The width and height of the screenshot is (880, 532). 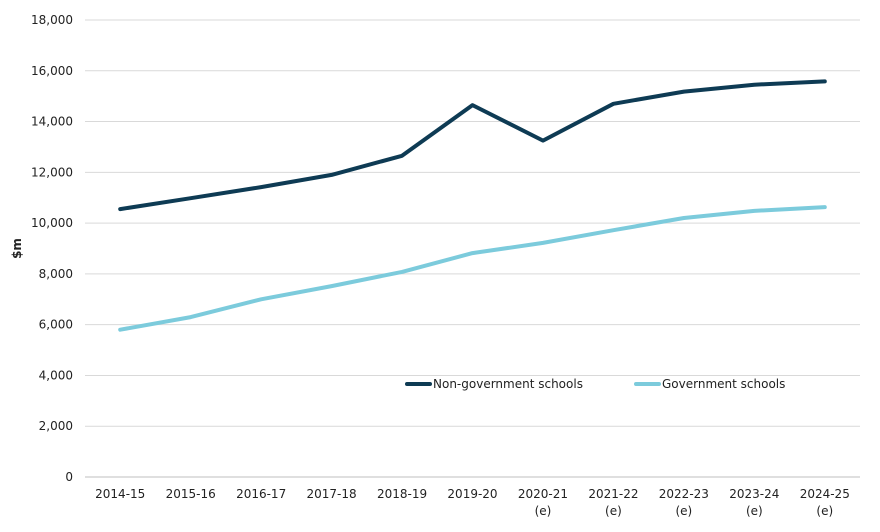 What do you see at coordinates (754, 494) in the screenshot?
I see `x-tick-label: 2023-24` at bounding box center [754, 494].